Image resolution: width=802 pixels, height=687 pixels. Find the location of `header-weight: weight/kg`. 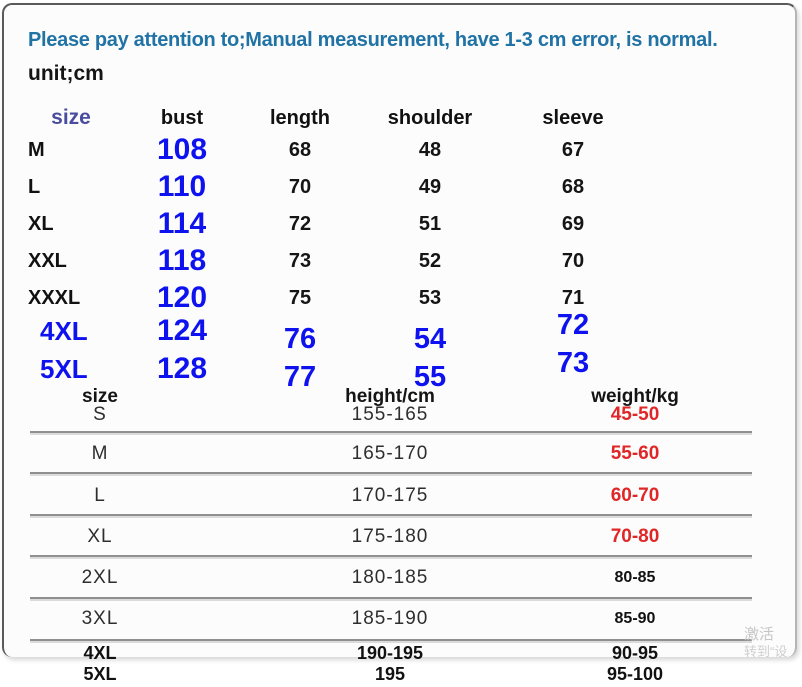

header-weight: weight/kg is located at coordinates (635, 396).